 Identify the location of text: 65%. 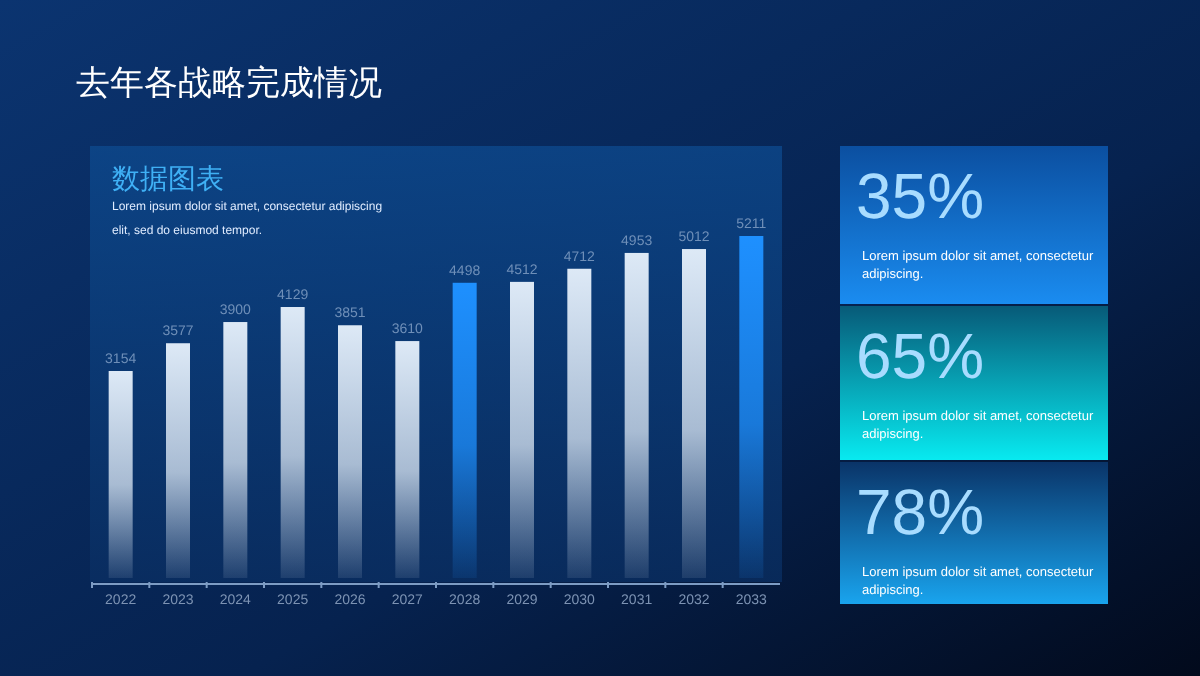
(920, 356).